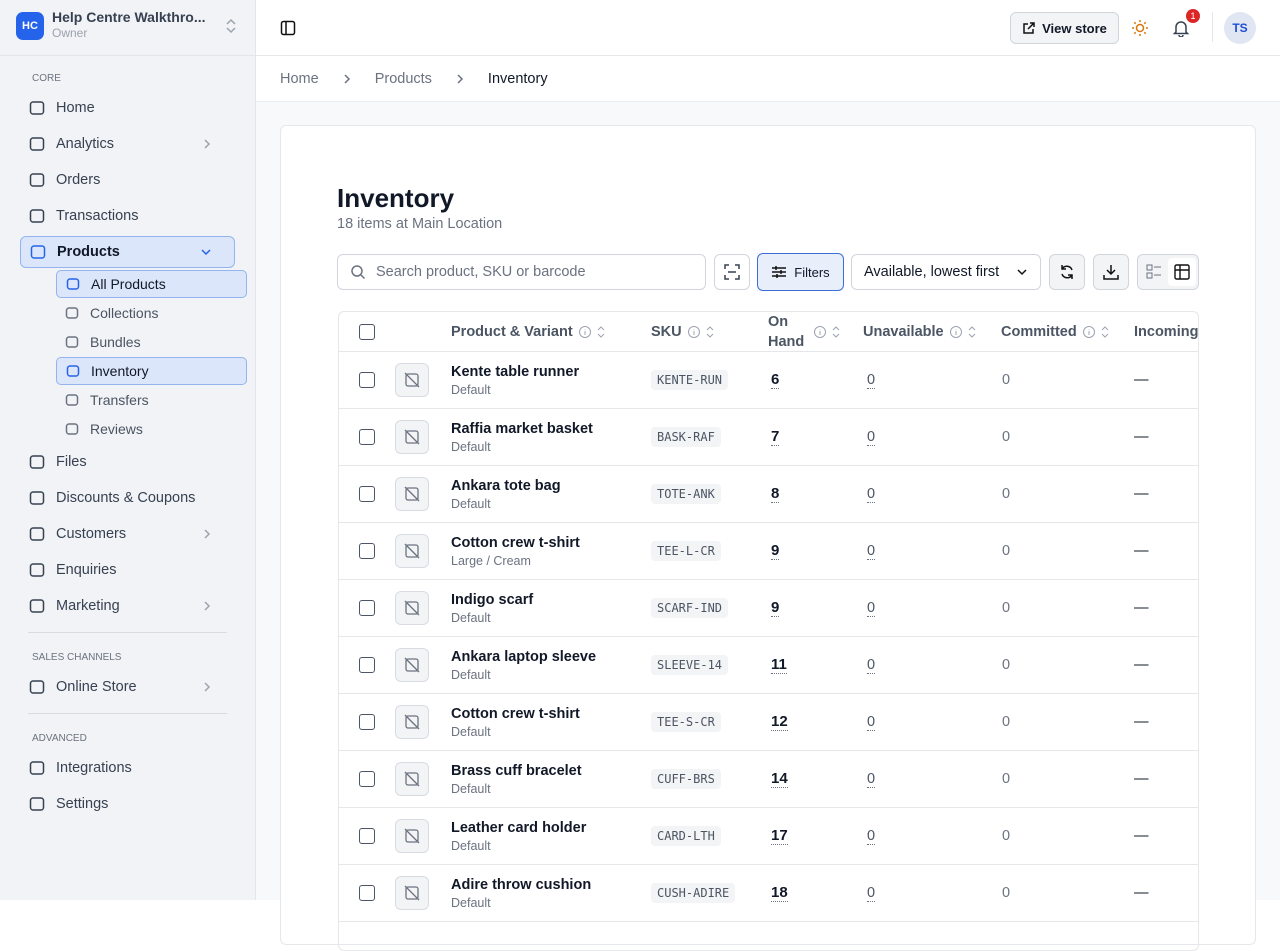  What do you see at coordinates (551, 771) in the screenshot?
I see `product-name: Brass cuff bracelet` at bounding box center [551, 771].